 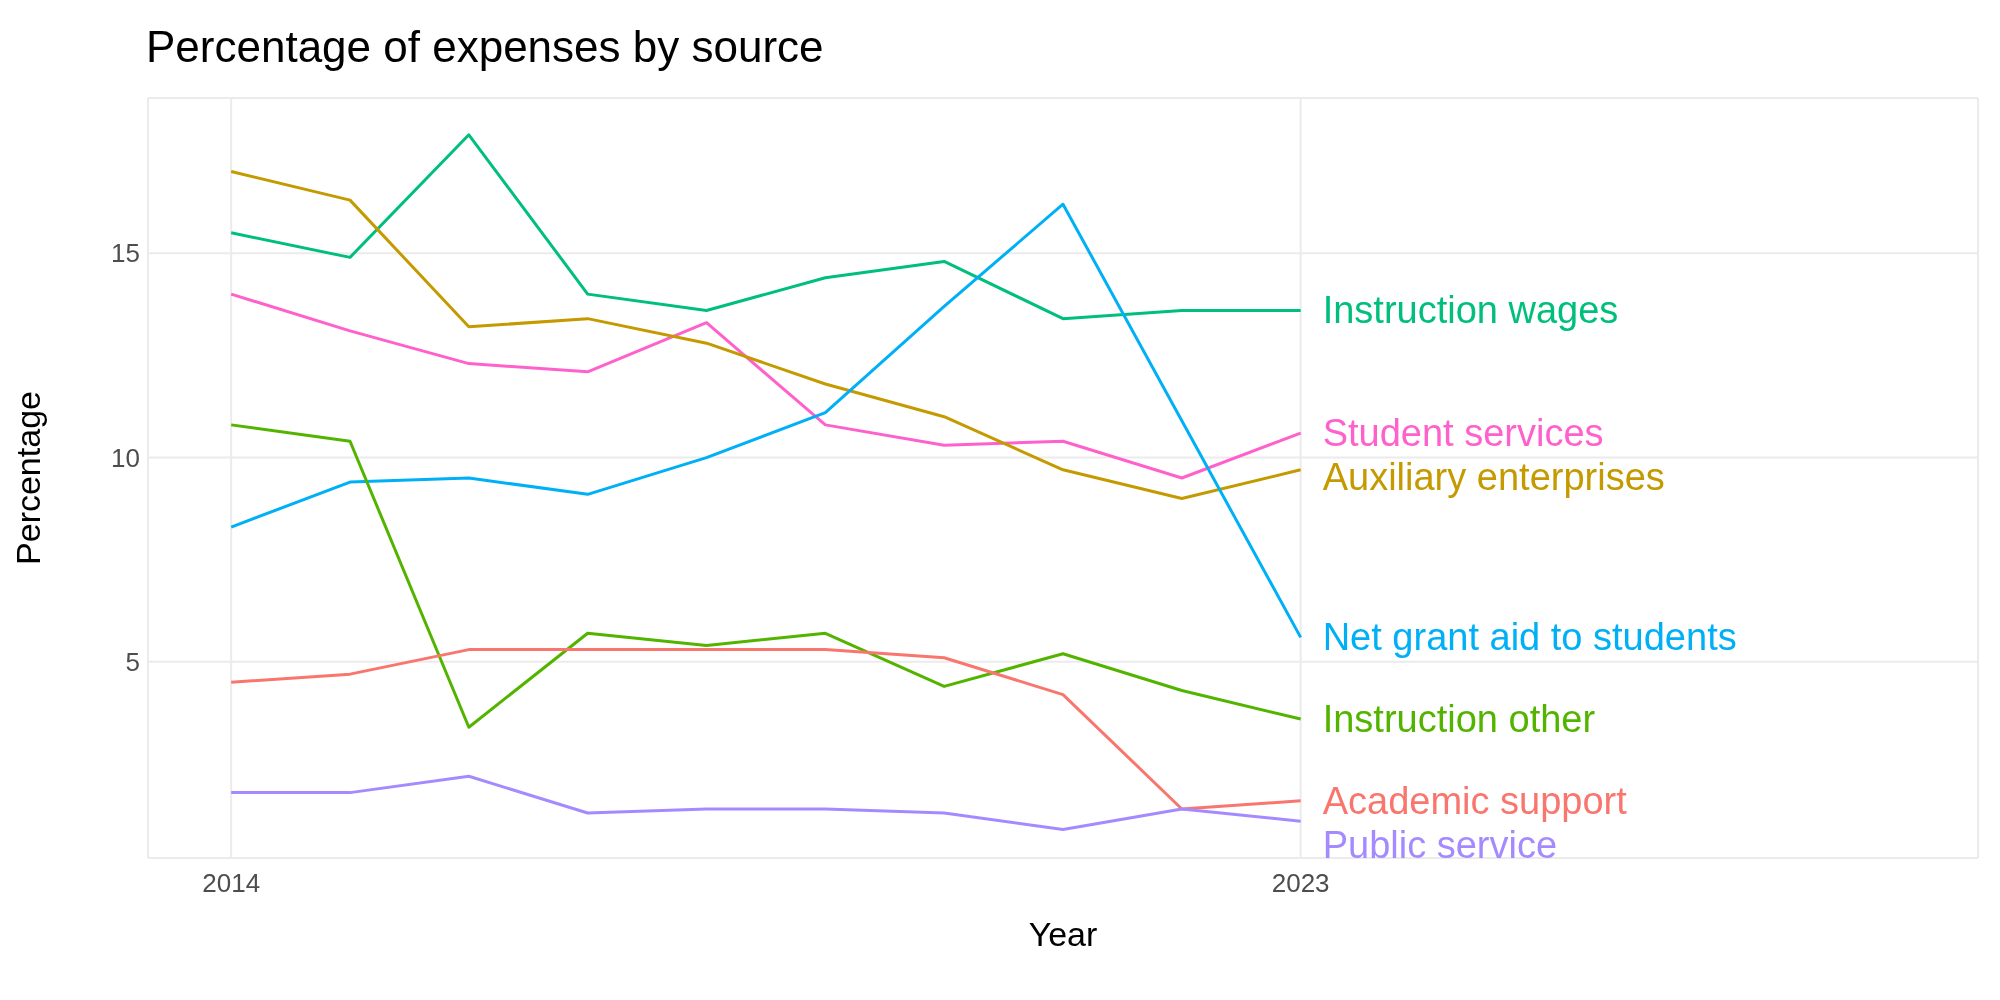 I want to click on x-tick-label: 2014, so click(x=231, y=883).